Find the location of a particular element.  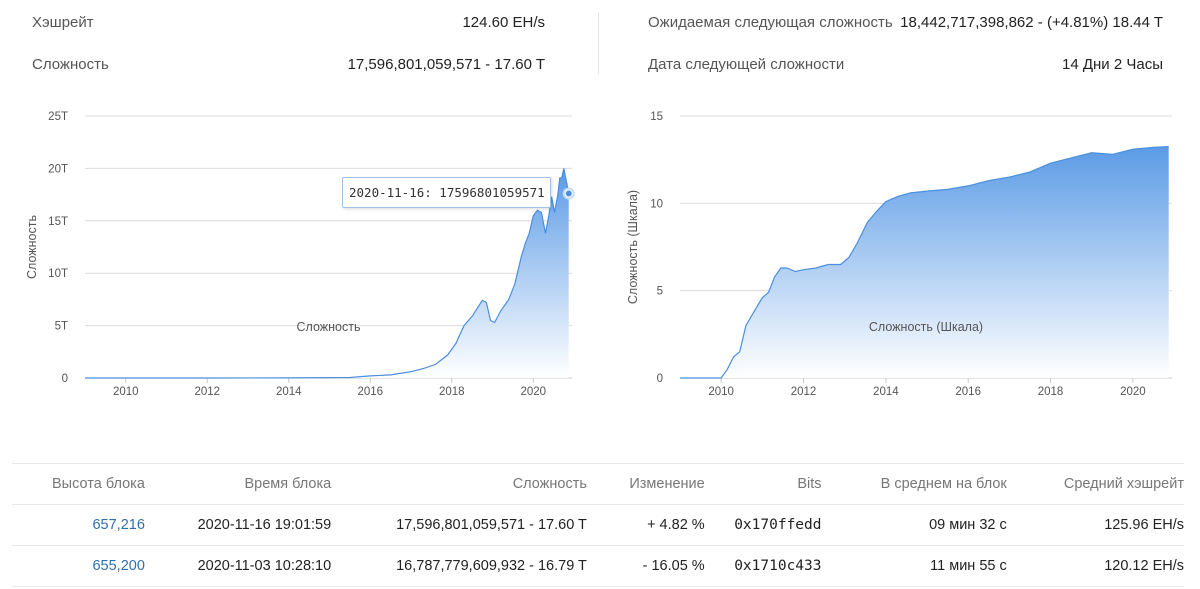

difficulty-value: 17,596,801,059,571 - 17.60 T is located at coordinates (446, 64).